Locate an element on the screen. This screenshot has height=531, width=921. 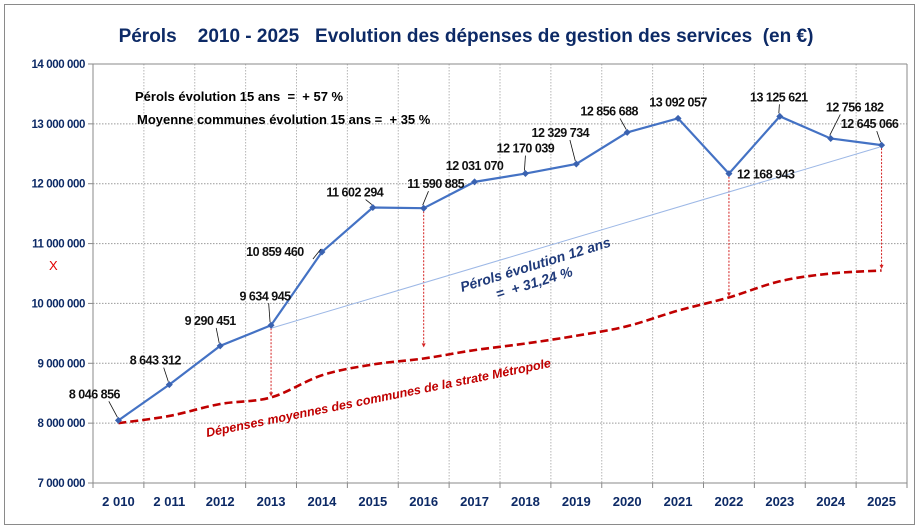
x-tick-label: 2017 is located at coordinates (474, 501).